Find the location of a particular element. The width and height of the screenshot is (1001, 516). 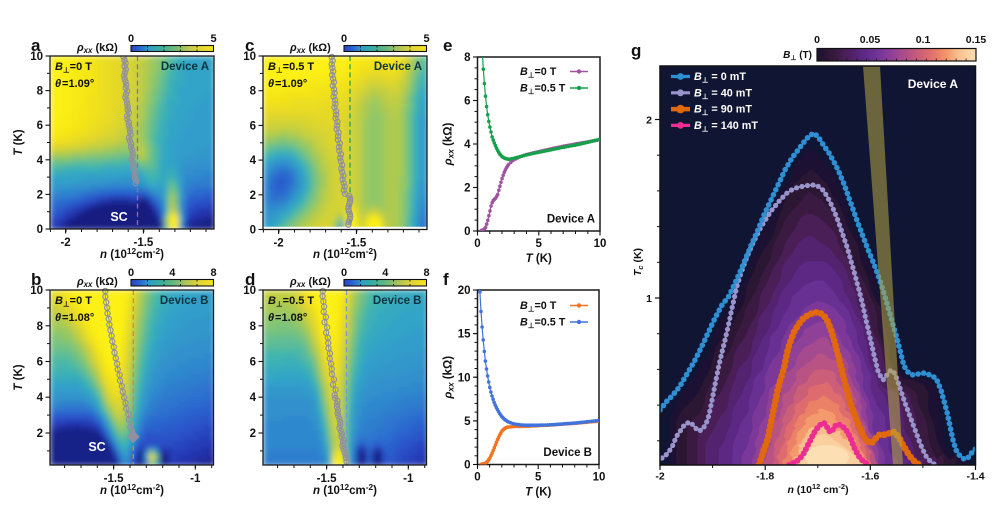

svg-text: B⊥ (T) is located at coordinates (797, 56).